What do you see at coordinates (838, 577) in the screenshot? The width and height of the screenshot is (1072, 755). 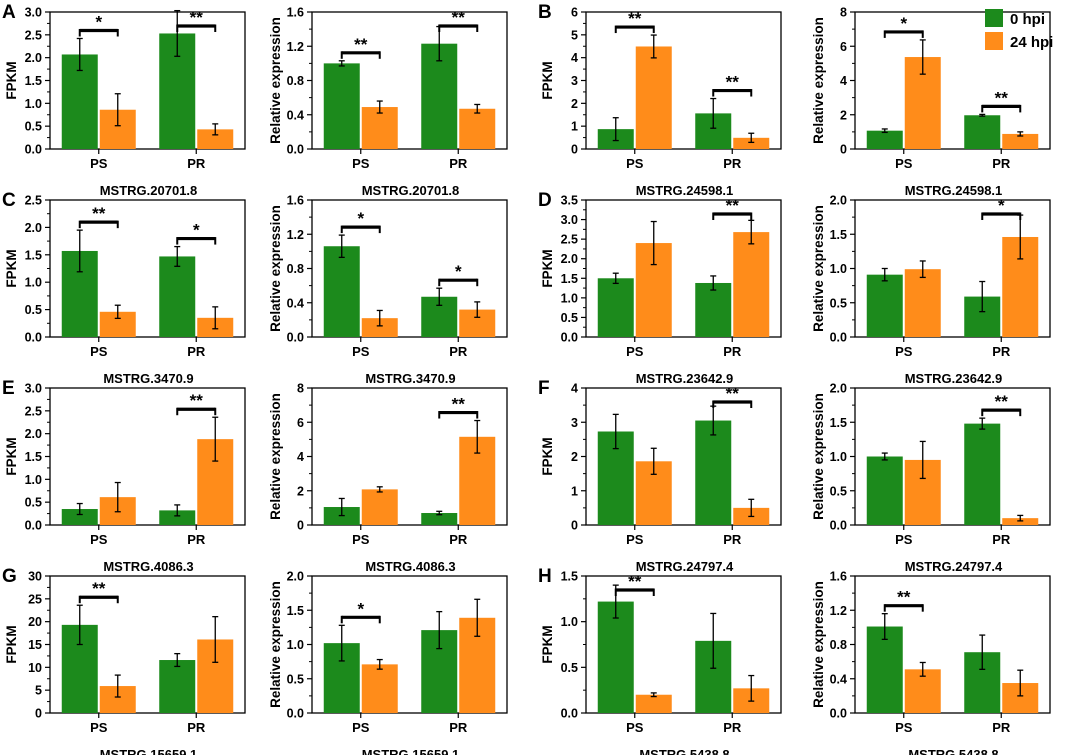 I see `y-tick-label: 1.6` at bounding box center [838, 577].